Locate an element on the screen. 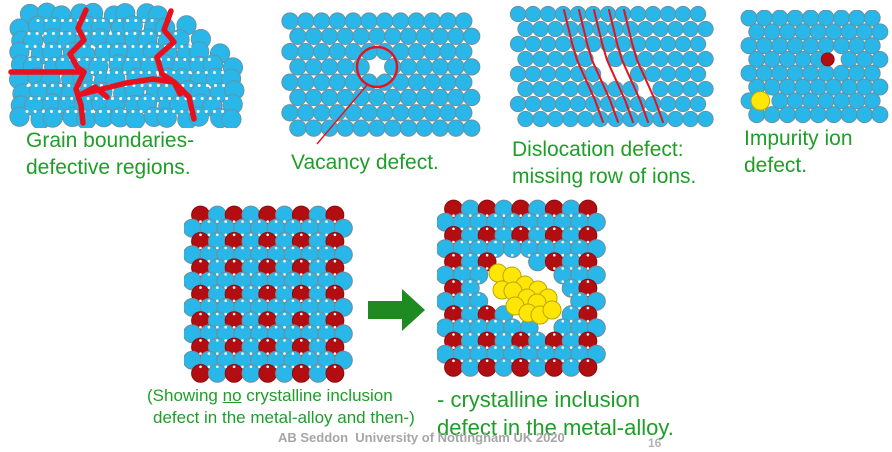  after-caption-line1: - crystalline inclusion is located at coordinates (538, 399).